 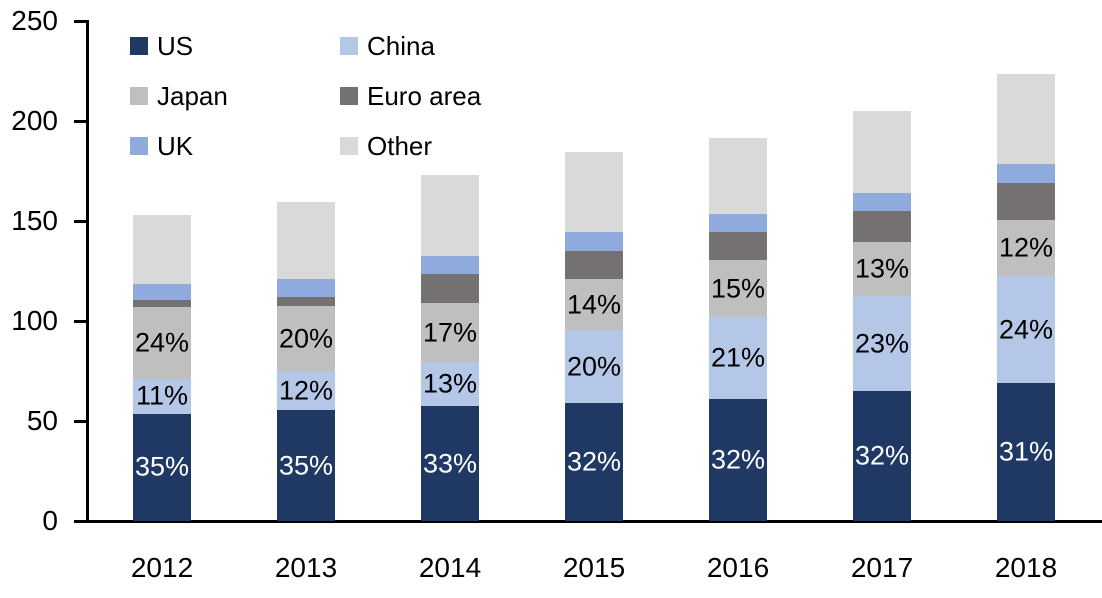 I want to click on segment-label-japan-2015: 14%, so click(x=594, y=304).